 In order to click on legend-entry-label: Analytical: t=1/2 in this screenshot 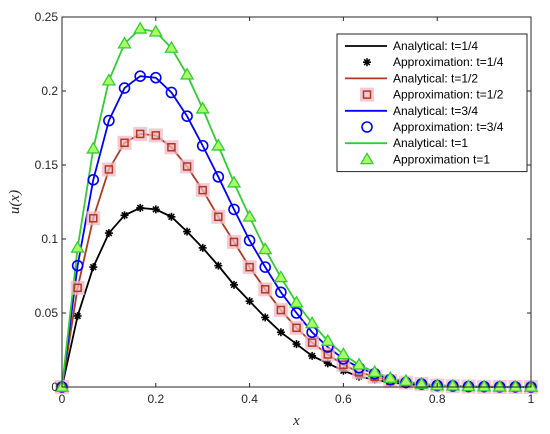, I will do `click(435, 78)`.